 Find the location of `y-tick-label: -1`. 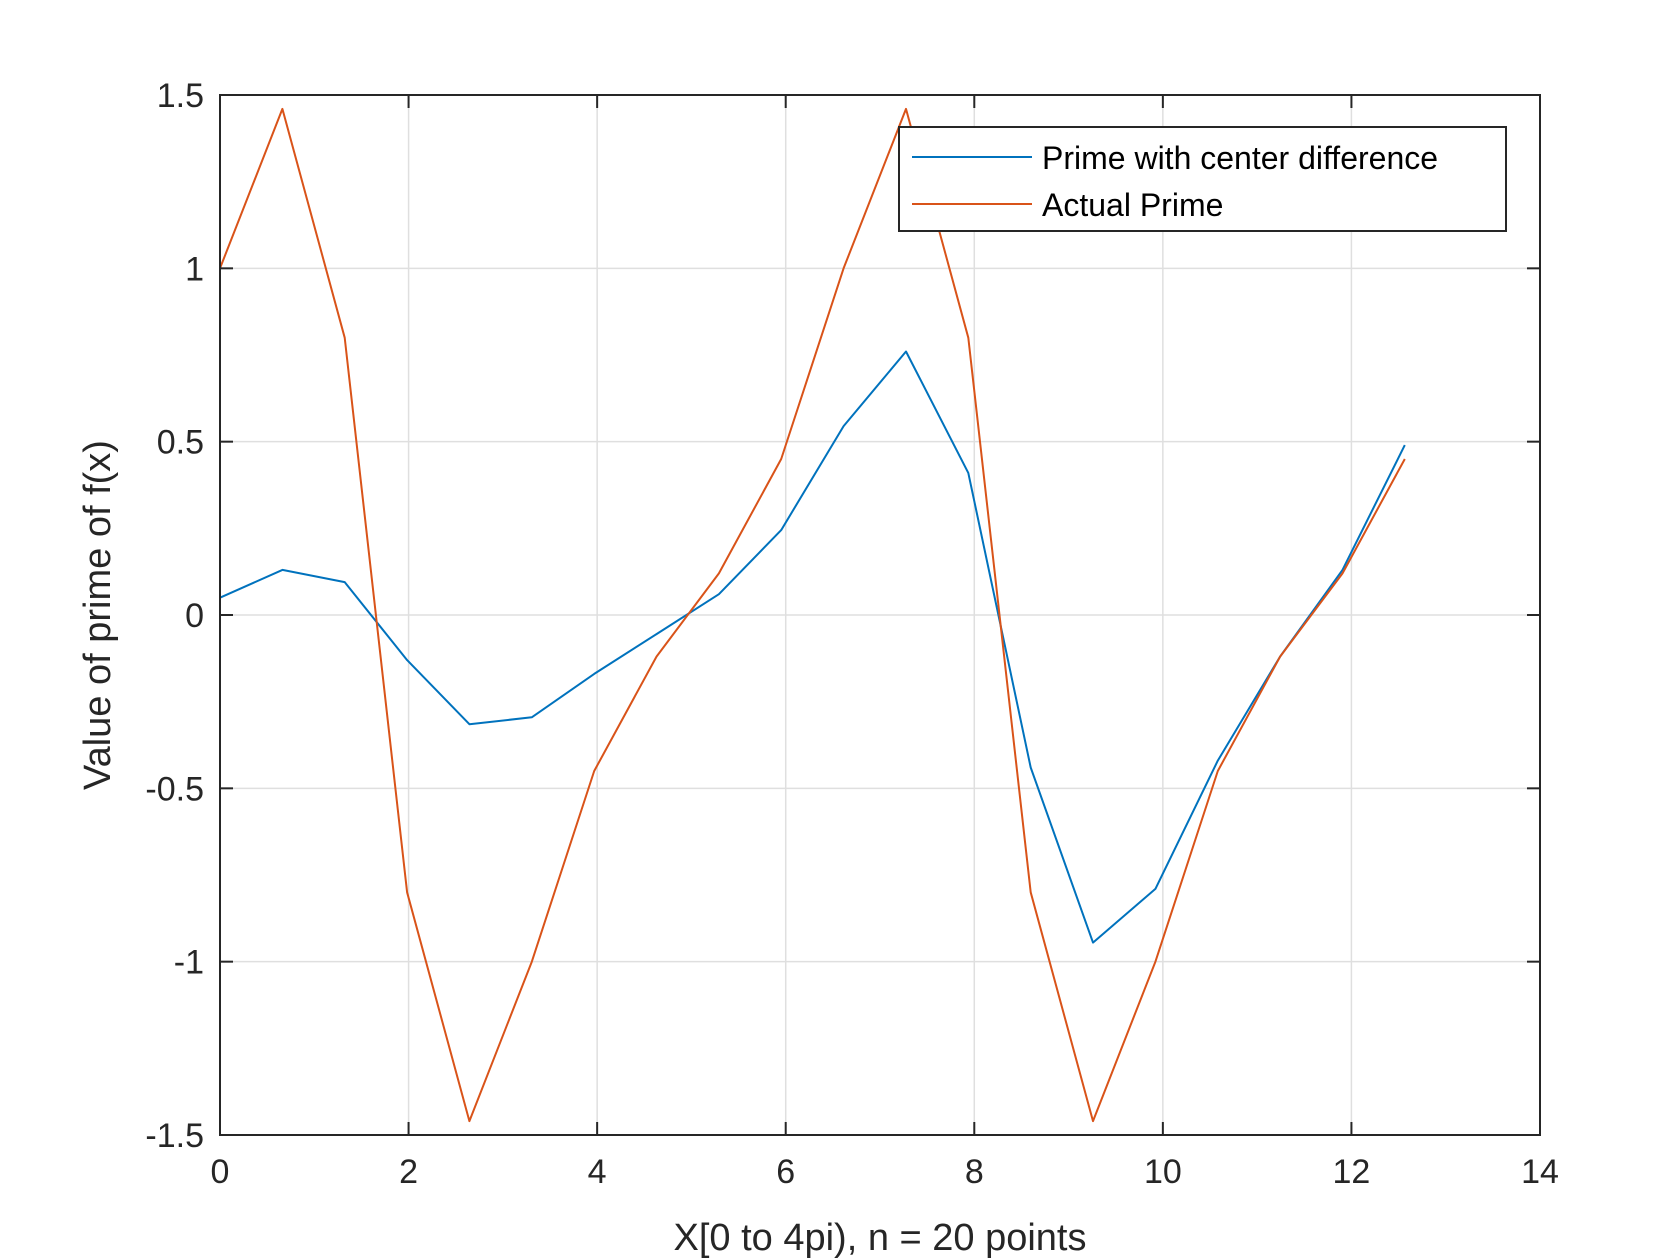

y-tick-label: -1 is located at coordinates (189, 963).